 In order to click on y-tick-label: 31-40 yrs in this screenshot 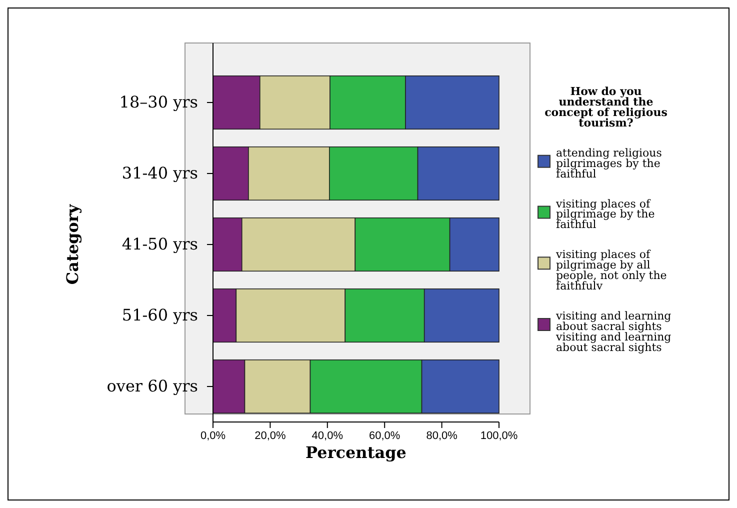, I will do `click(160, 173)`.